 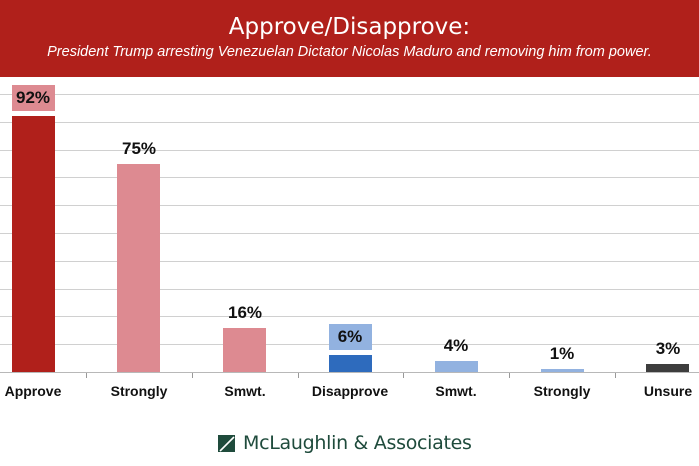 I want to click on value-label: 3%, so click(x=668, y=348).